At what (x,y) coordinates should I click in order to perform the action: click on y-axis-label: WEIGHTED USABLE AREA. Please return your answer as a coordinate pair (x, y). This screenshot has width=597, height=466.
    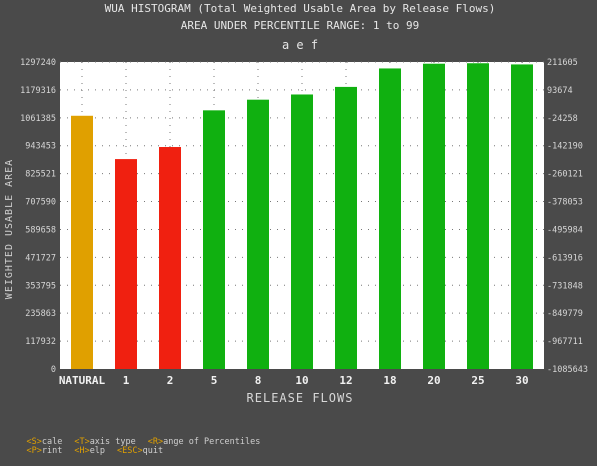
    Looking at the image, I should click on (9, 229).